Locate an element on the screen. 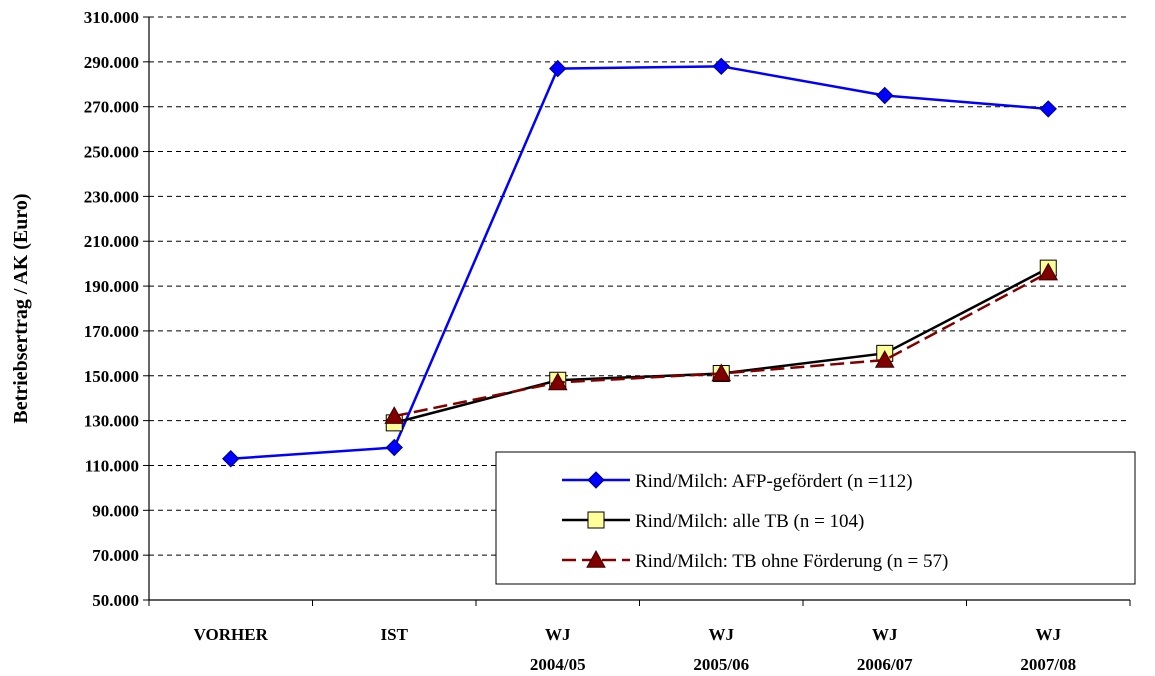  y-tick-label: 250.000 is located at coordinates (111, 152).